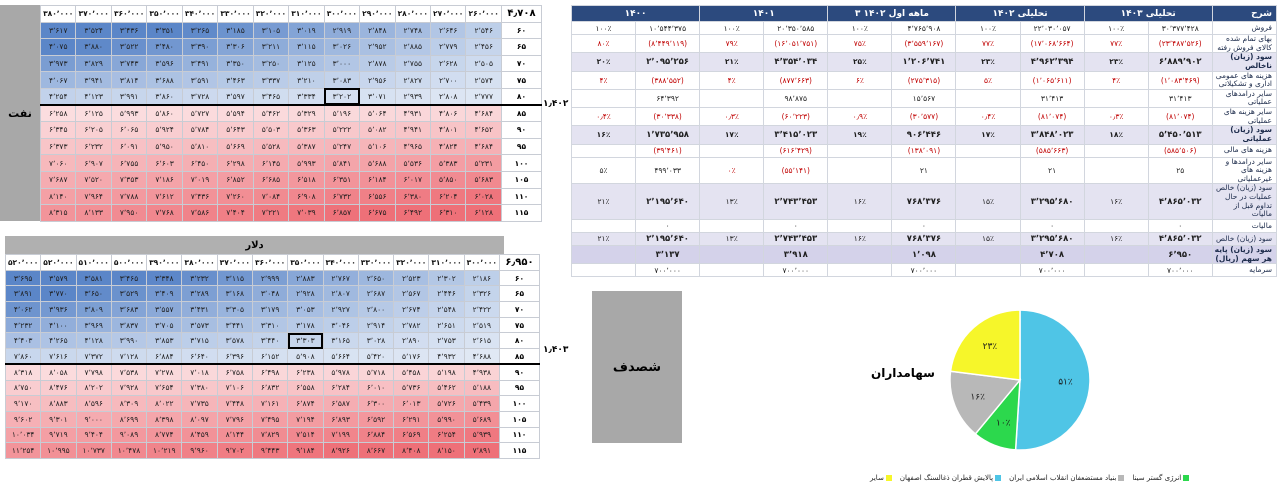  What do you see at coordinates (305, 294) in the screenshot?
I see `grid-cell: ۲٬۹۲۸` at bounding box center [305, 294].